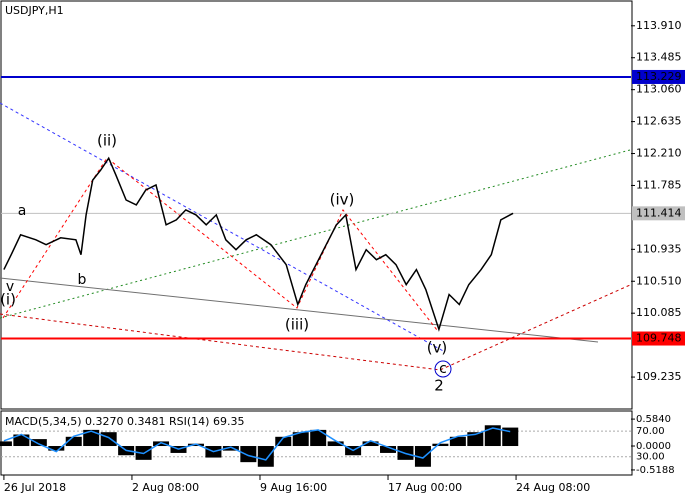 This screenshot has width=700, height=500. What do you see at coordinates (22, 211) in the screenshot?
I see `wave-label: a` at bounding box center [22, 211].